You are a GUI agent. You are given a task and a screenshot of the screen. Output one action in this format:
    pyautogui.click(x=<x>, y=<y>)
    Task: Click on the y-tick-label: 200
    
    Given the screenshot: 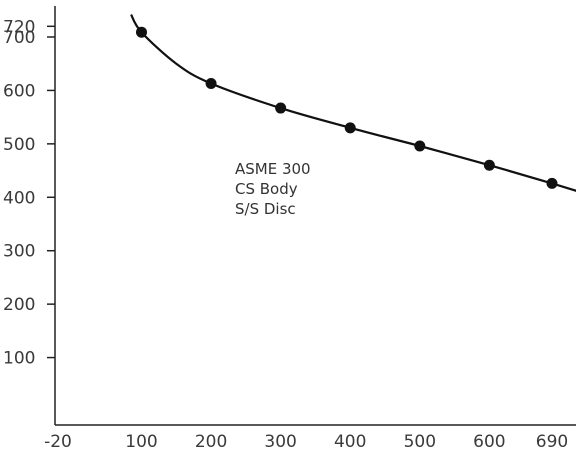 What is the action you would take?
    pyautogui.click(x=19, y=305)
    